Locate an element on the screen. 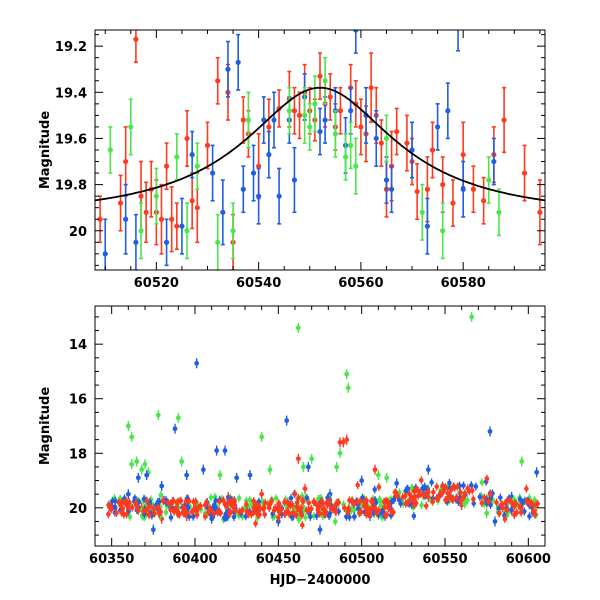 The height and width of the screenshot is (600, 600). x-tick-label: 60400 is located at coordinates (194, 559).